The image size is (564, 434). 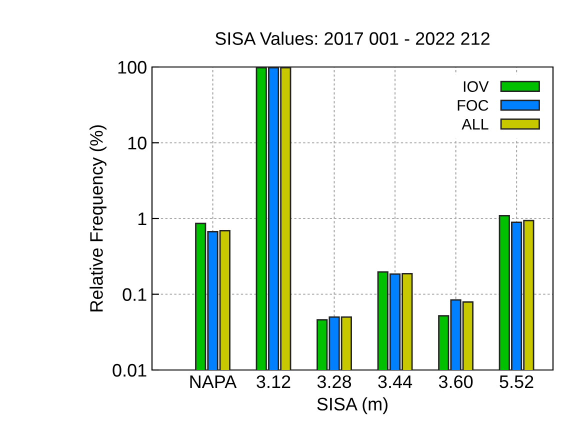 What do you see at coordinates (473, 105) in the screenshot?
I see `legend-label: FOC` at bounding box center [473, 105].